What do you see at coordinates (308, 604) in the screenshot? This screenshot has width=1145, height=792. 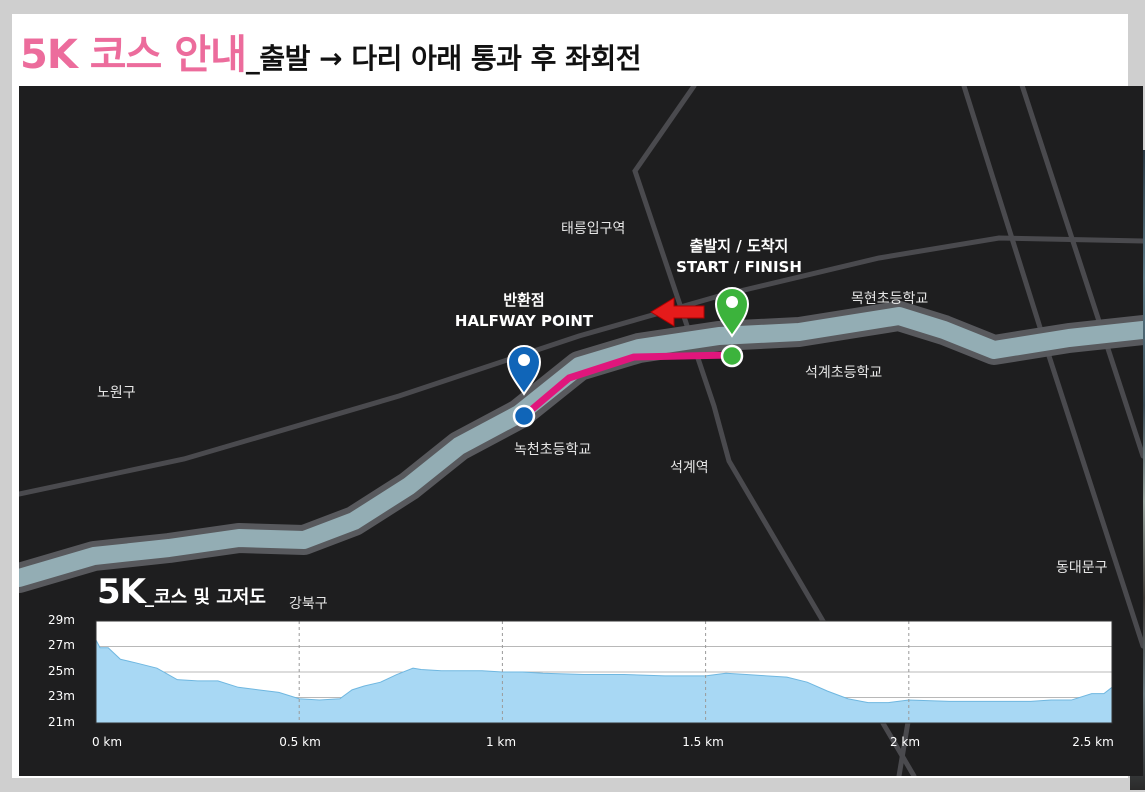 I see `place-gangbuk-gu: 강북구` at bounding box center [308, 604].